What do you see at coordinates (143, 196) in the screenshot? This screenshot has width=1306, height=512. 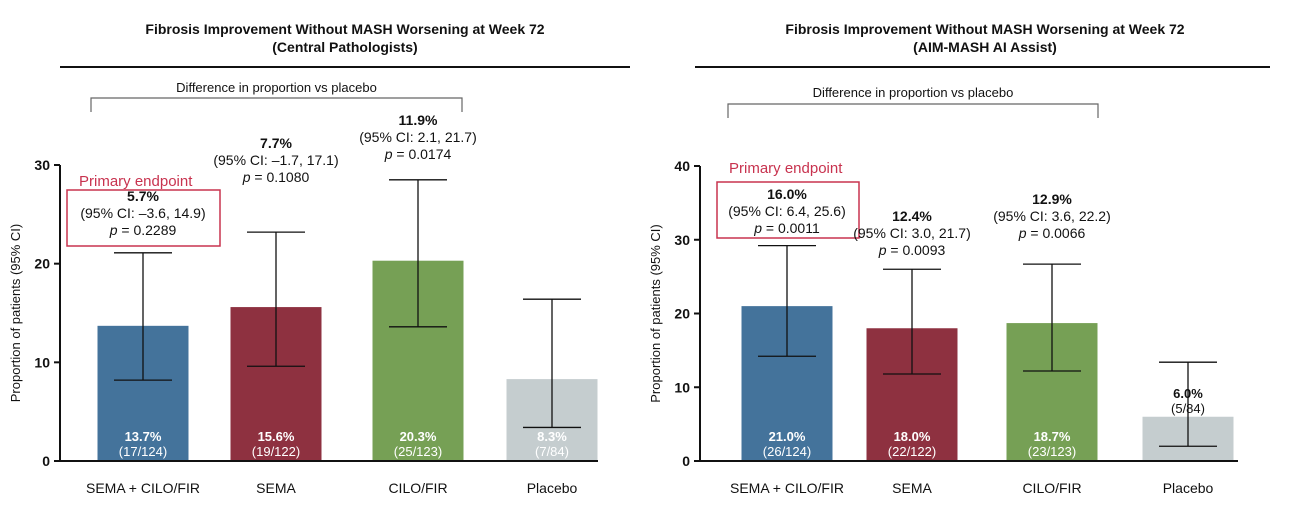 I see `difference-value: 5.7%` at bounding box center [143, 196].